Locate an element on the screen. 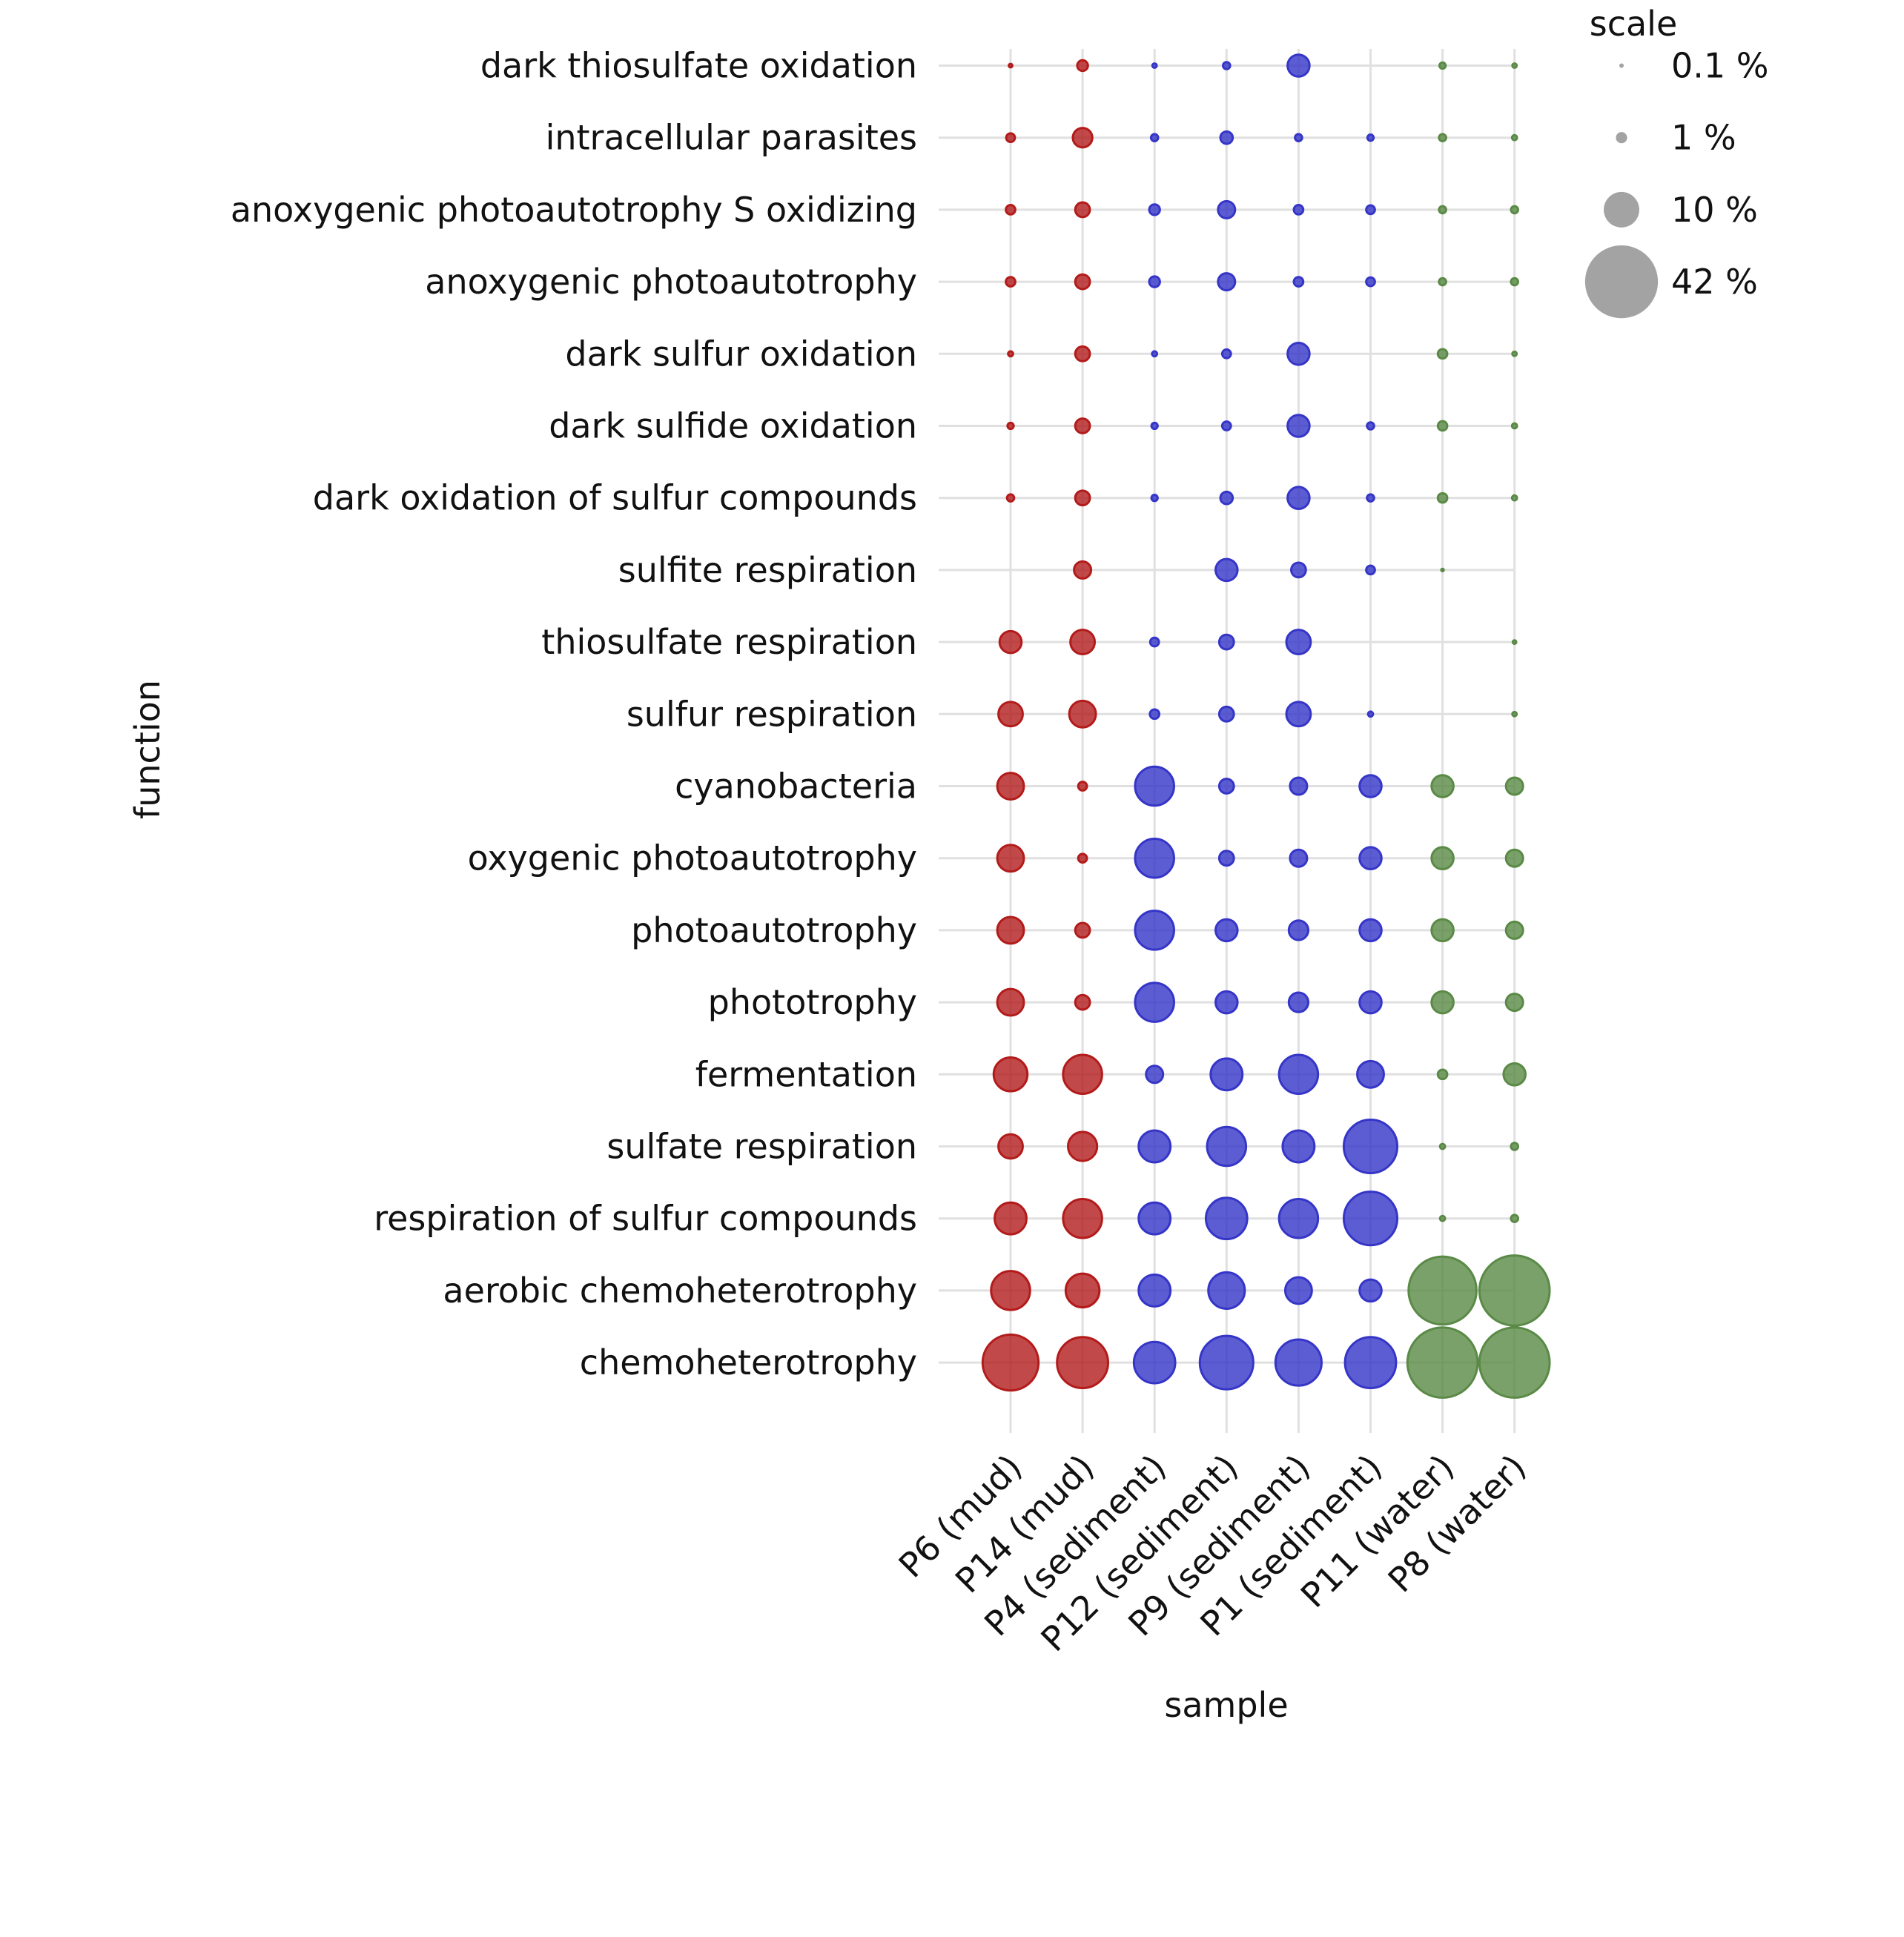 Image resolution: width=1904 pixels, height=1937 pixels. y-axis-title: function is located at coordinates (148, 749).